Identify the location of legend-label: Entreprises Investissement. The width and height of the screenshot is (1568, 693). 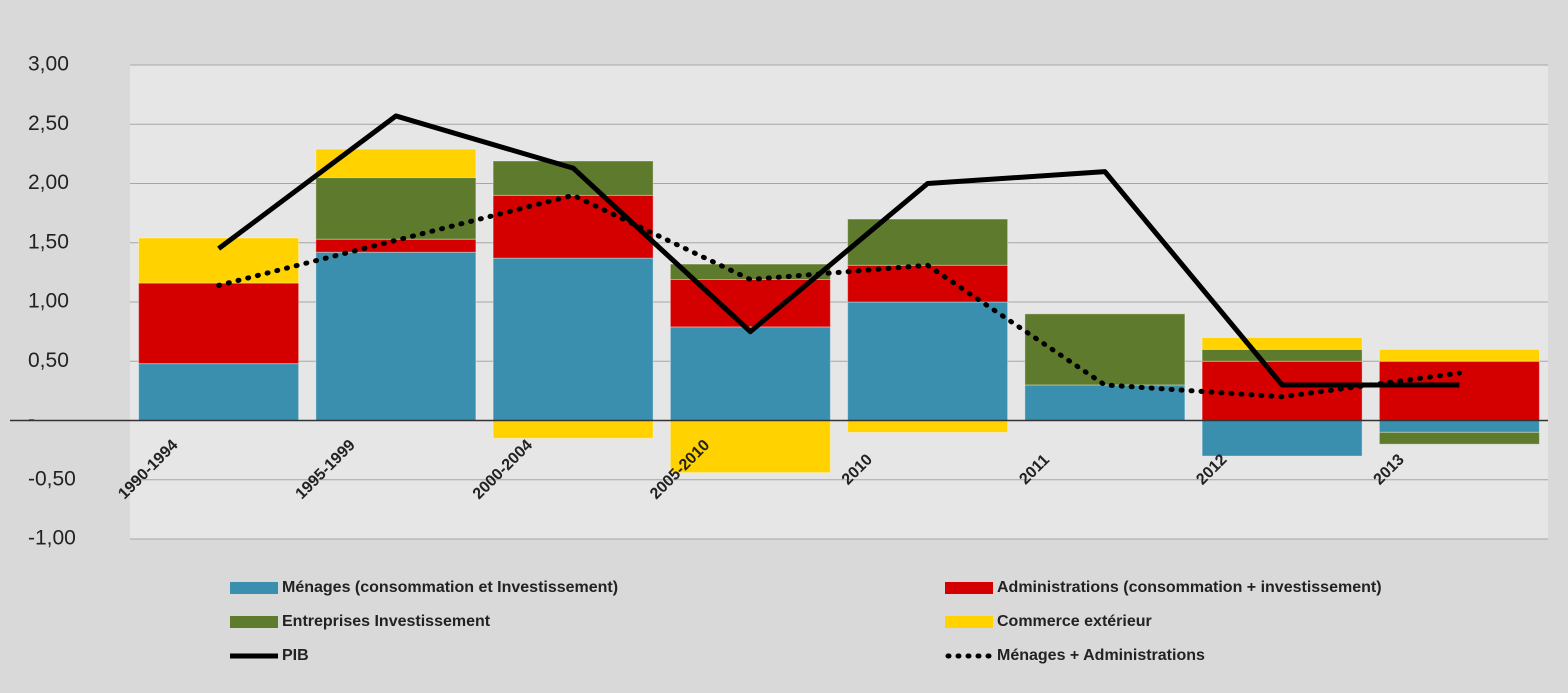
(386, 621).